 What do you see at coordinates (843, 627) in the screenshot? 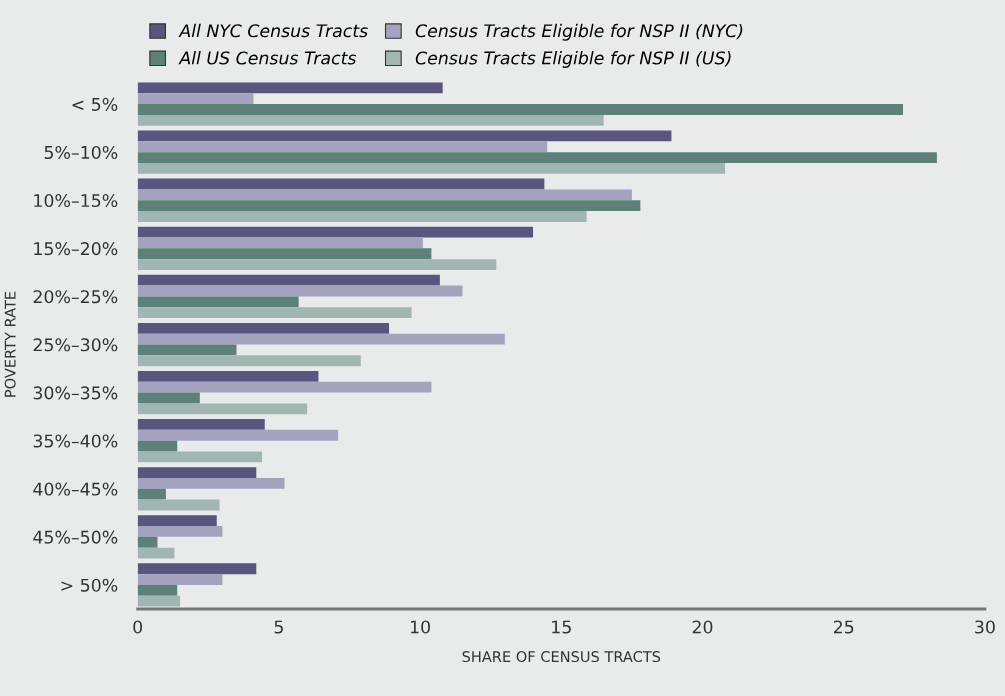
I see `x-tick-label: 25` at bounding box center [843, 627].